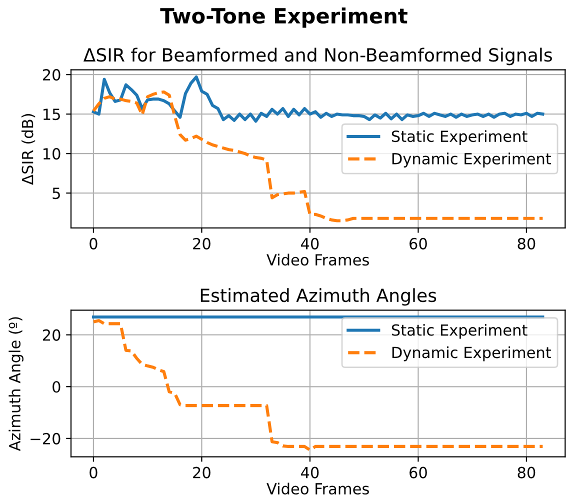 The image size is (568, 502). I want to click on text: Two-Tone Experiment, so click(284, 18).